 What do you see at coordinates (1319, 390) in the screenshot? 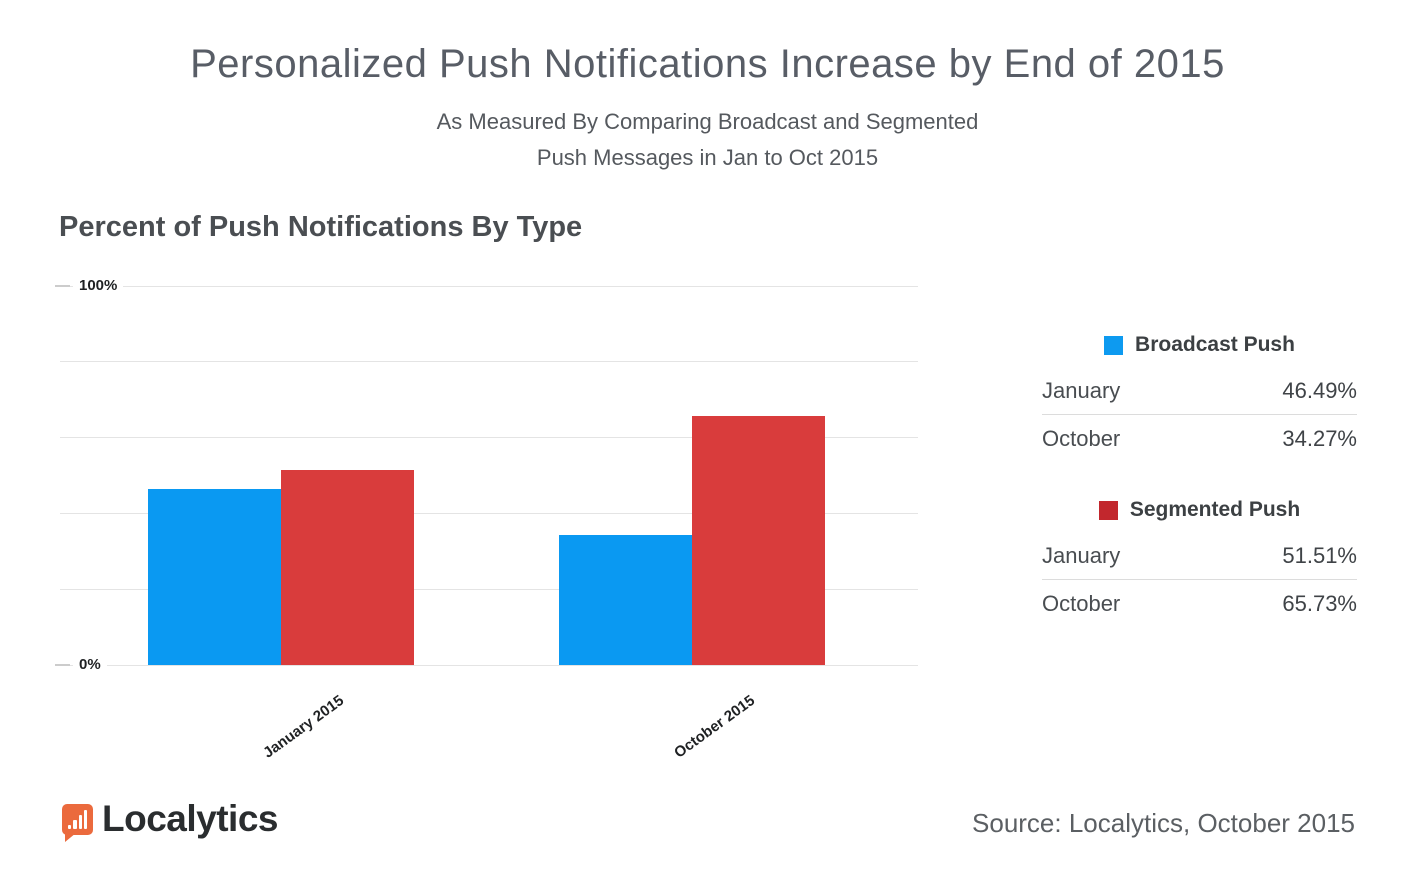
I see `legend-row-value: 46.49%` at bounding box center [1319, 390].